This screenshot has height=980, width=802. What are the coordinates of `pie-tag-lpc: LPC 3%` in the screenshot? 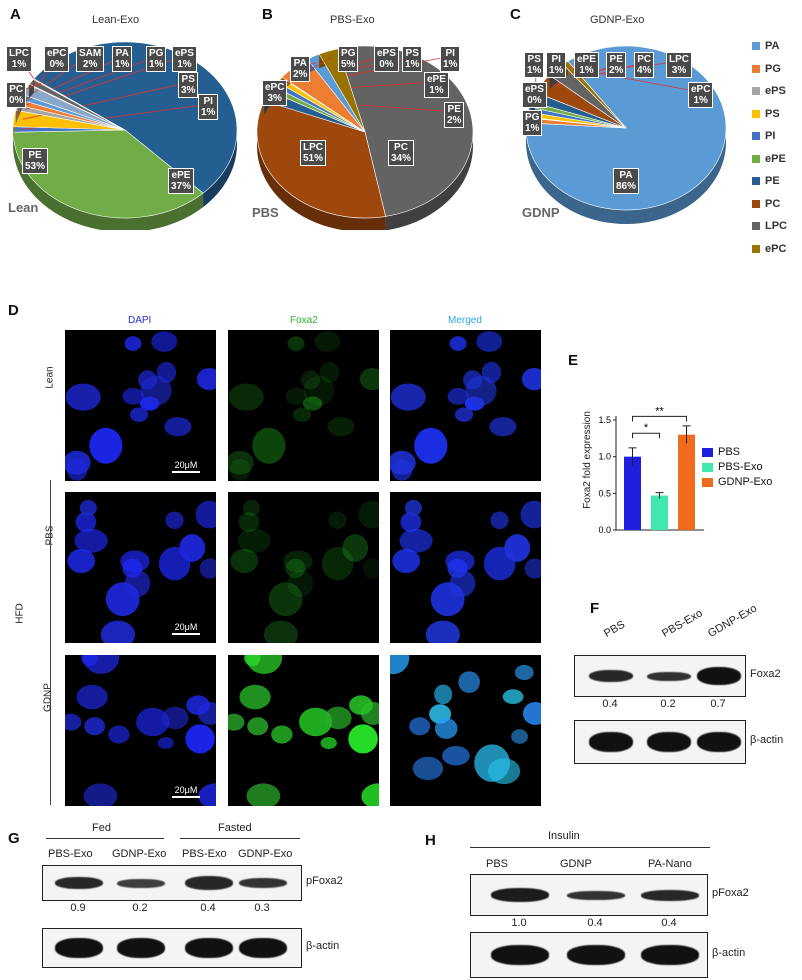 It's located at (679, 65).